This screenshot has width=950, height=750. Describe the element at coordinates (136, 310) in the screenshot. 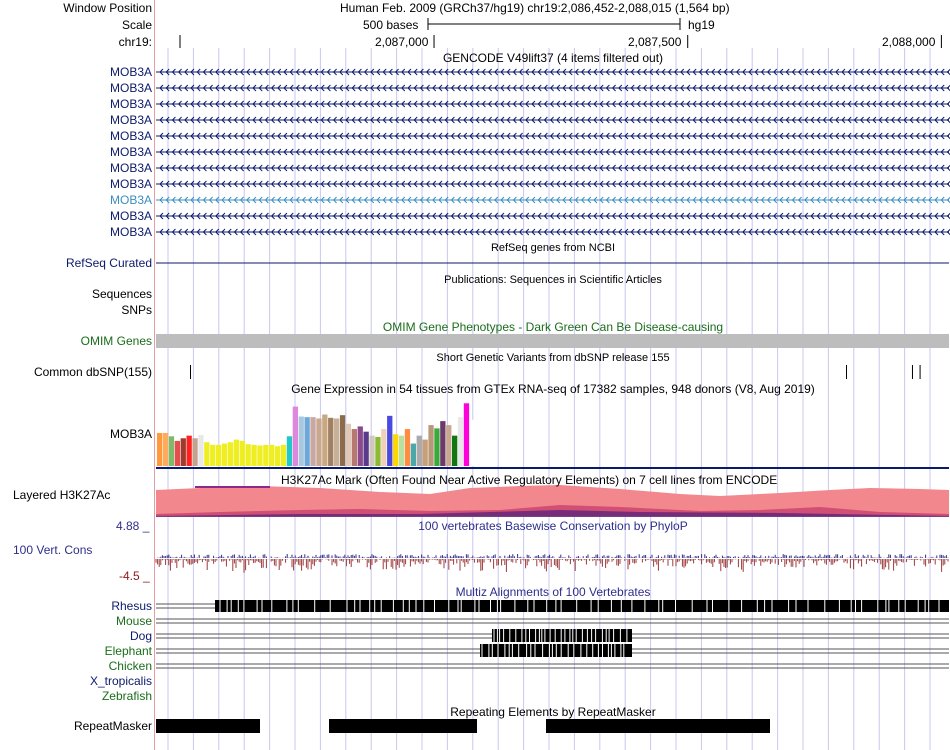

I see `snps-label: SNPs` at that location.